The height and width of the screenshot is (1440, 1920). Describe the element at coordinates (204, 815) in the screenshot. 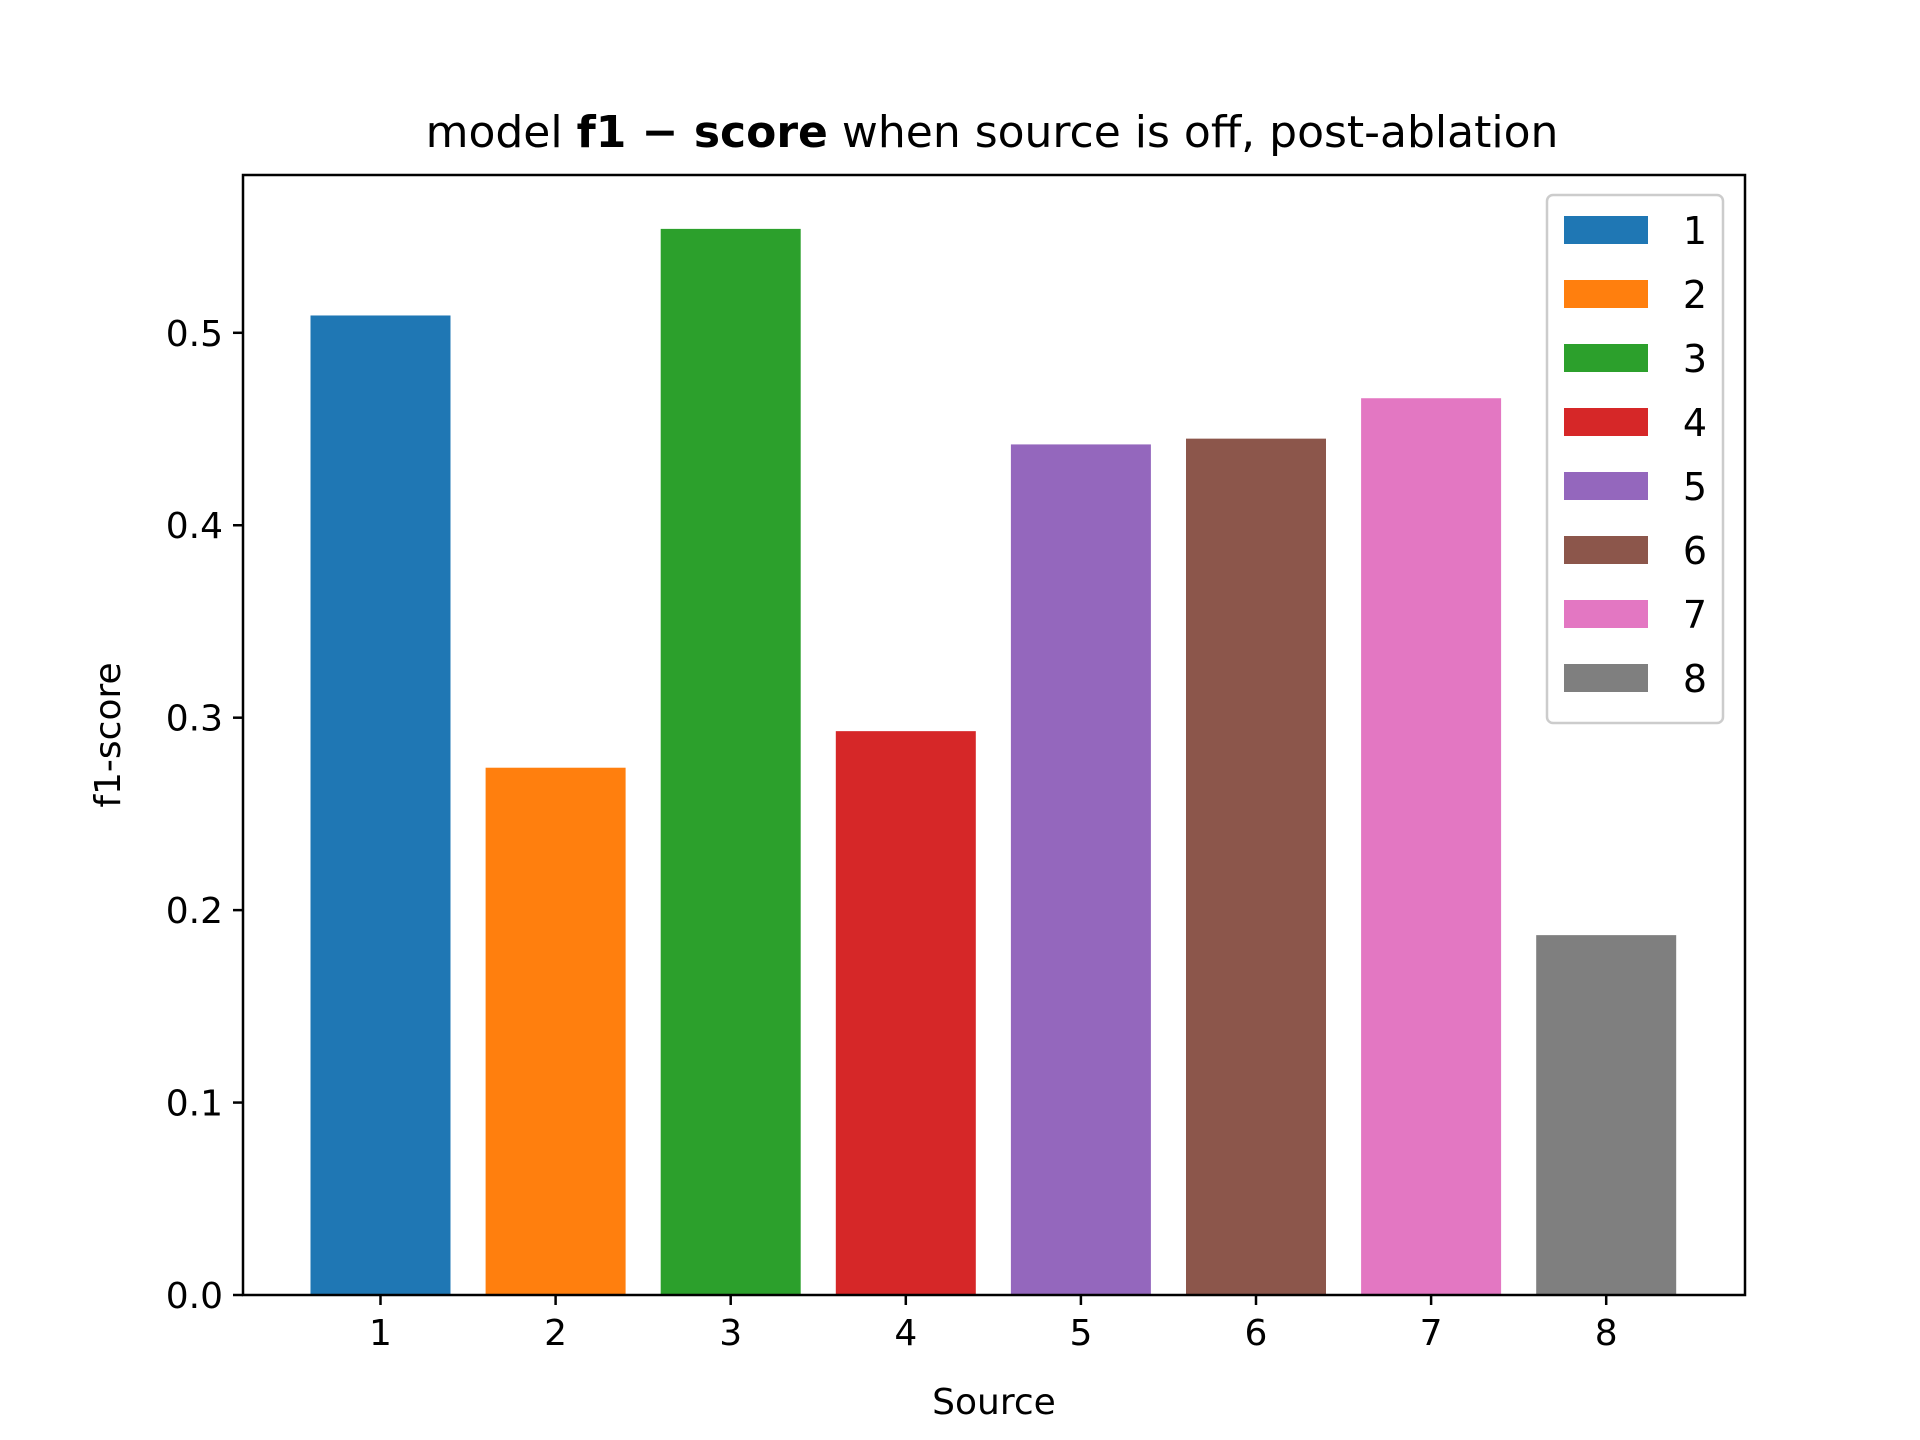

I see `y-axis: 0.0 0.1 0.2 0.3 0.4 0.5` at that location.